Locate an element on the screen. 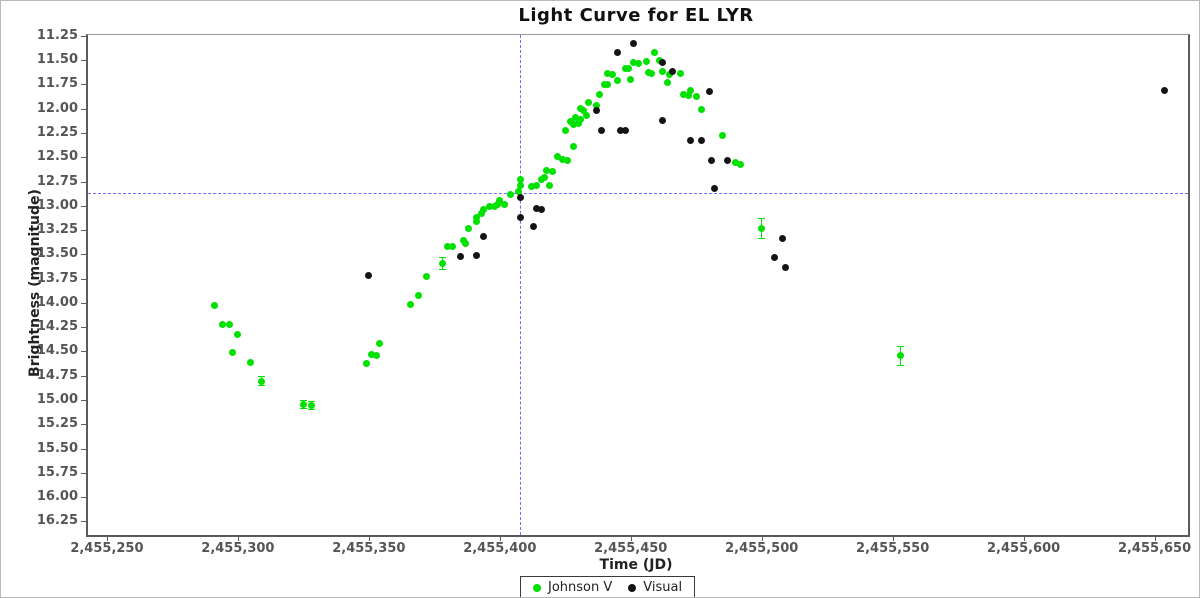  y-tick-label: 13.00 is located at coordinates (57, 205).